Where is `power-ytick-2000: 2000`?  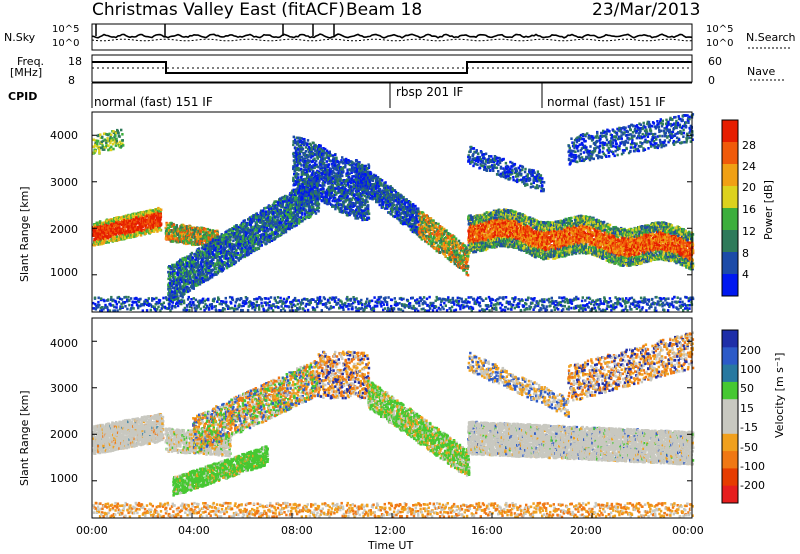
power-ytick-2000: 2000 is located at coordinates (64, 229).